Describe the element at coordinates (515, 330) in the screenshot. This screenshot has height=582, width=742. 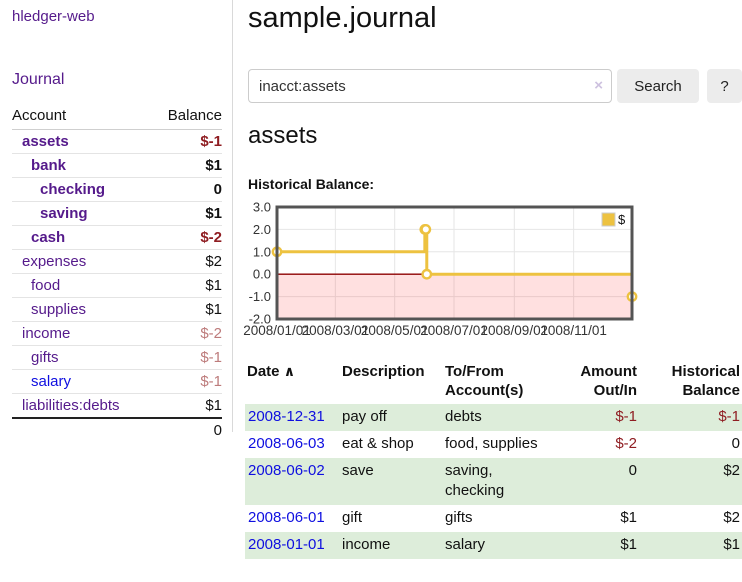
I see `x-tick-label: 2008/09/01` at that location.